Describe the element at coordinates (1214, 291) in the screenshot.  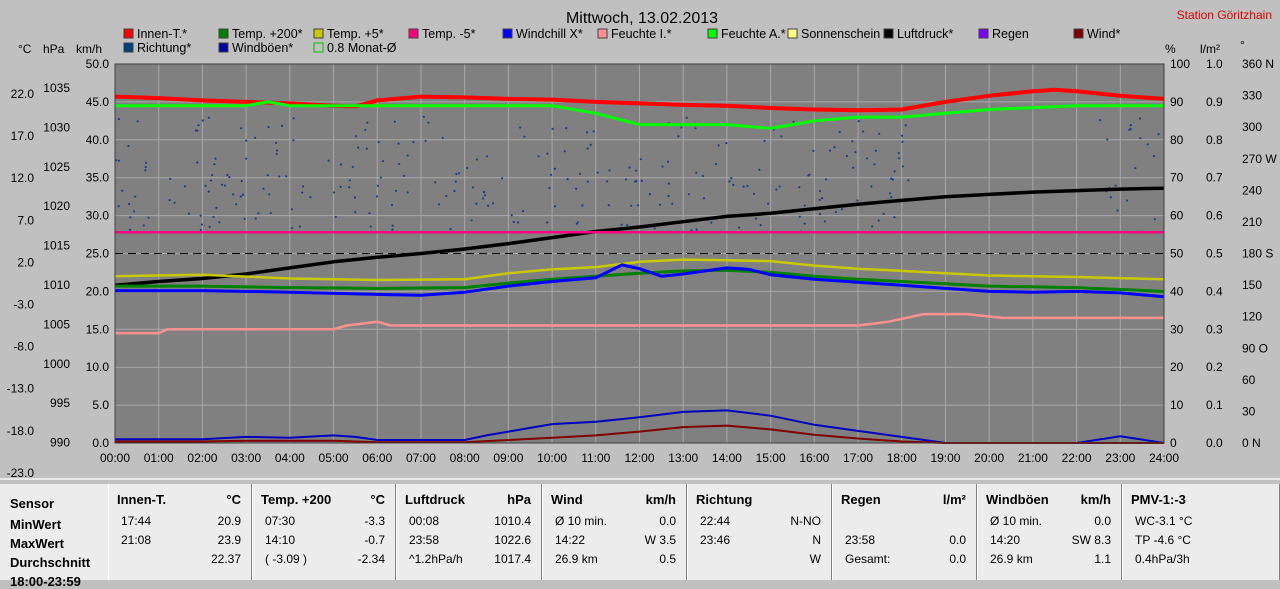
I see `rain-tick-label: 0.4` at that location.